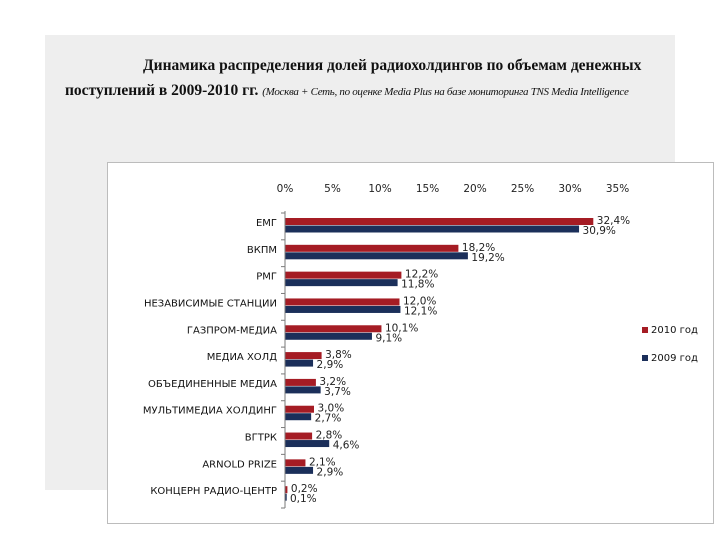  What do you see at coordinates (674, 330) in the screenshot?
I see `legend-label: 2010 год` at bounding box center [674, 330].